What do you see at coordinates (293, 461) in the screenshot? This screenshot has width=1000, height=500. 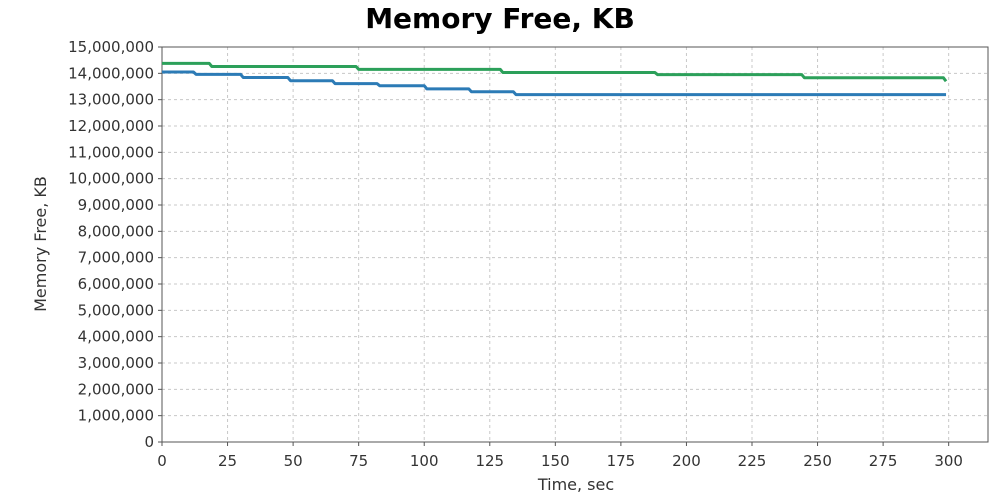 I see `x-tick-label: 50` at bounding box center [293, 461].